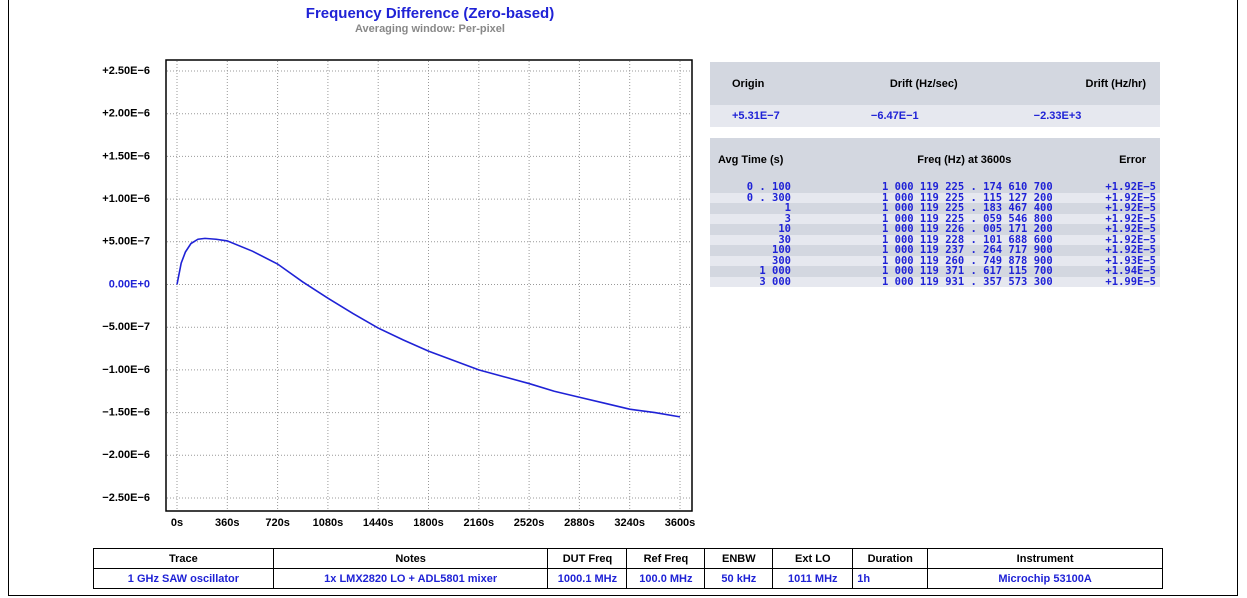 The width and height of the screenshot is (1247, 598). What do you see at coordinates (1121, 160) in the screenshot?
I see `table-header: Error` at bounding box center [1121, 160].